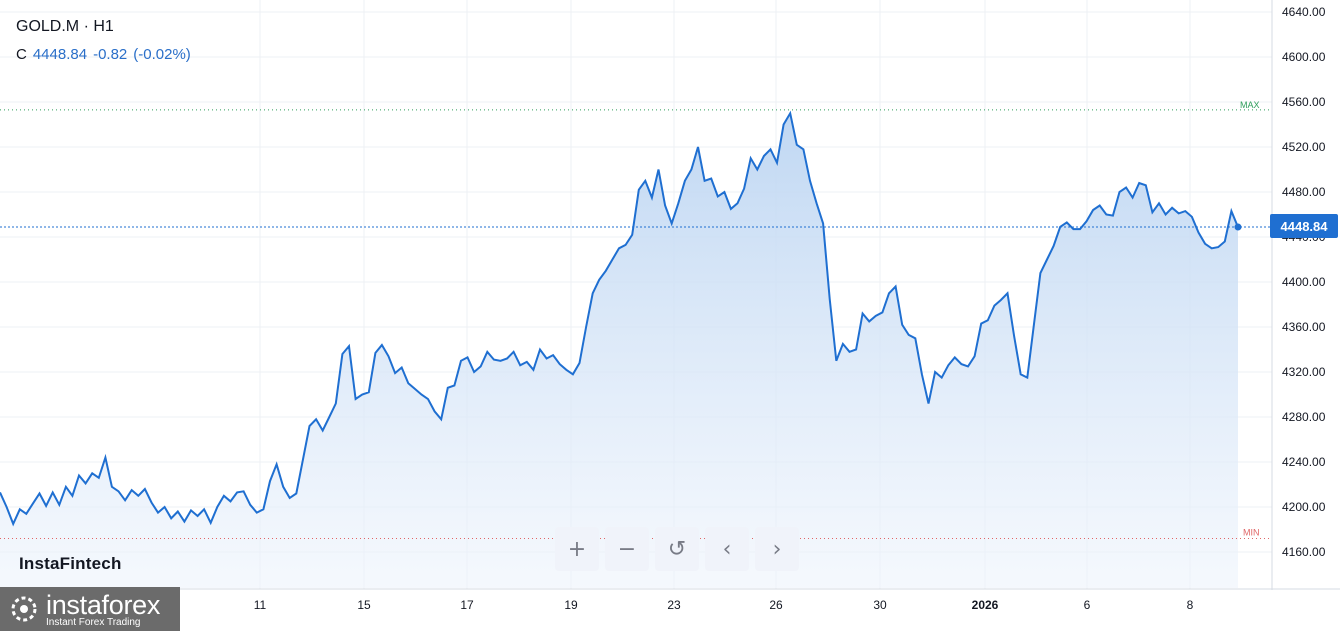 This screenshot has width=1340, height=631. I want to click on y-tick-label: 4280.00, so click(1304, 417).